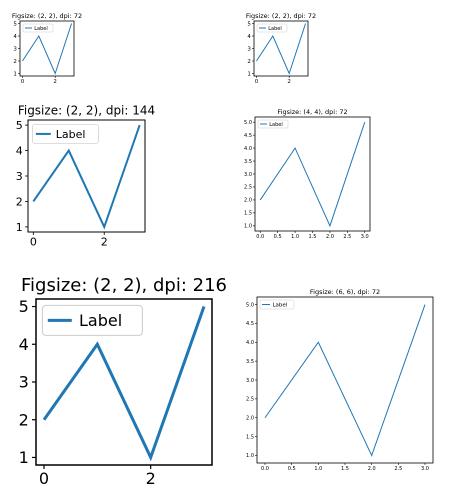  Describe the element at coordinates (124, 285) in the screenshot. I see `chart-title: Figsize: (2, 2), dpi: 216` at that location.